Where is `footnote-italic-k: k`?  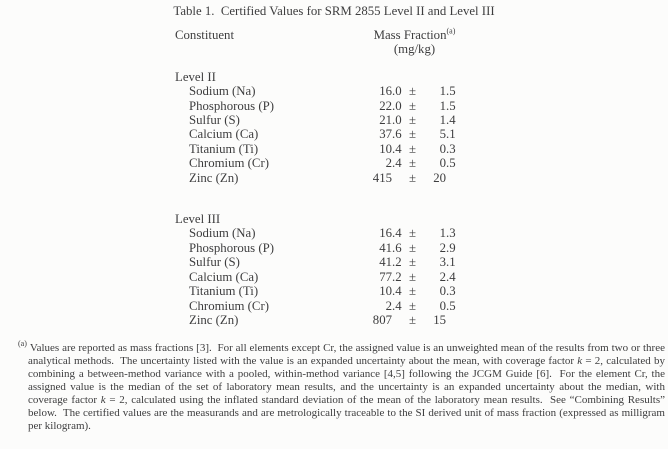
footnote-italic-k: k is located at coordinates (103, 400).